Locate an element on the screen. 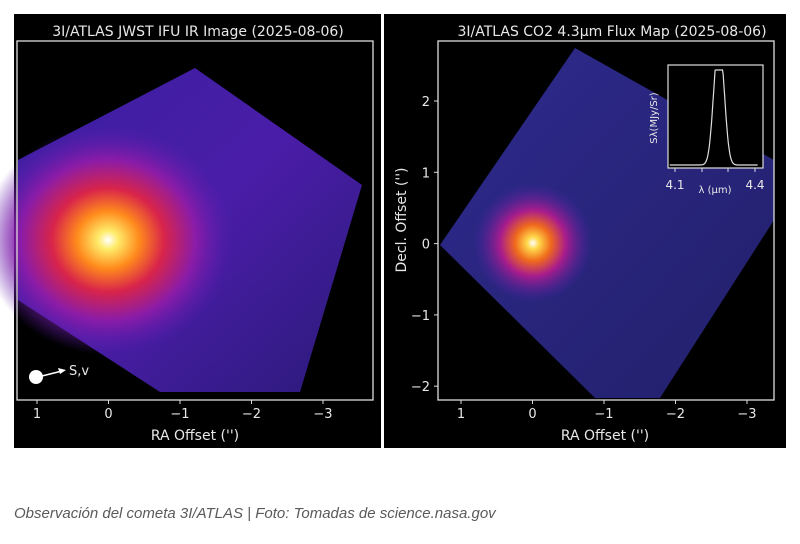  direction-arrow is located at coordinates (52, 373).